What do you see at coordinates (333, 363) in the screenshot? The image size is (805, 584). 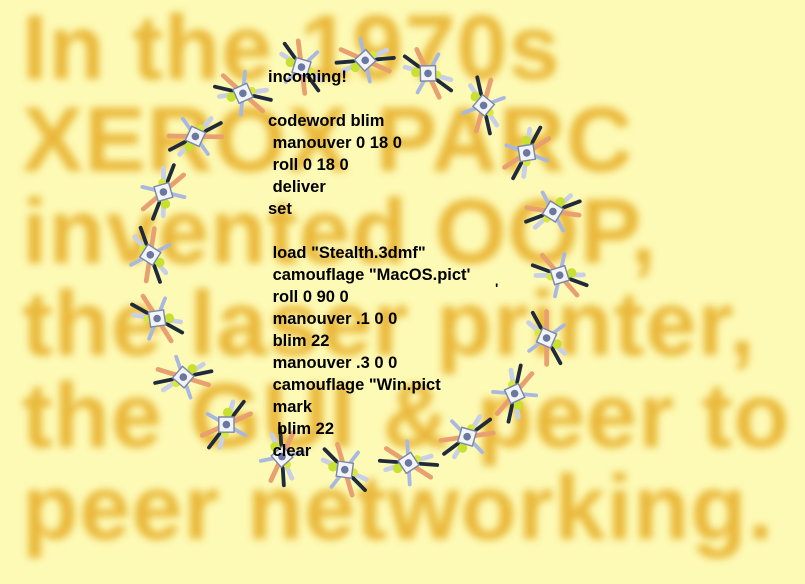 I see `code-line: manouver .3 0 0` at bounding box center [333, 363].